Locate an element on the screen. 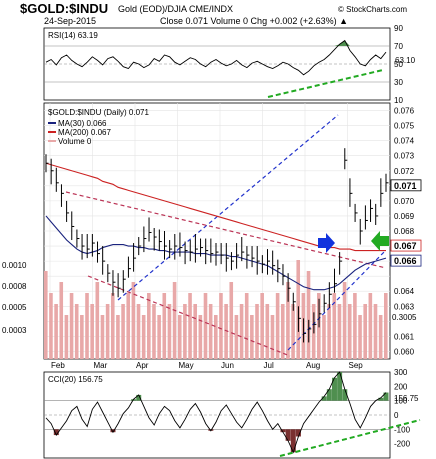 The image size is (436, 459). month-label: Sep is located at coordinates (356, 365).